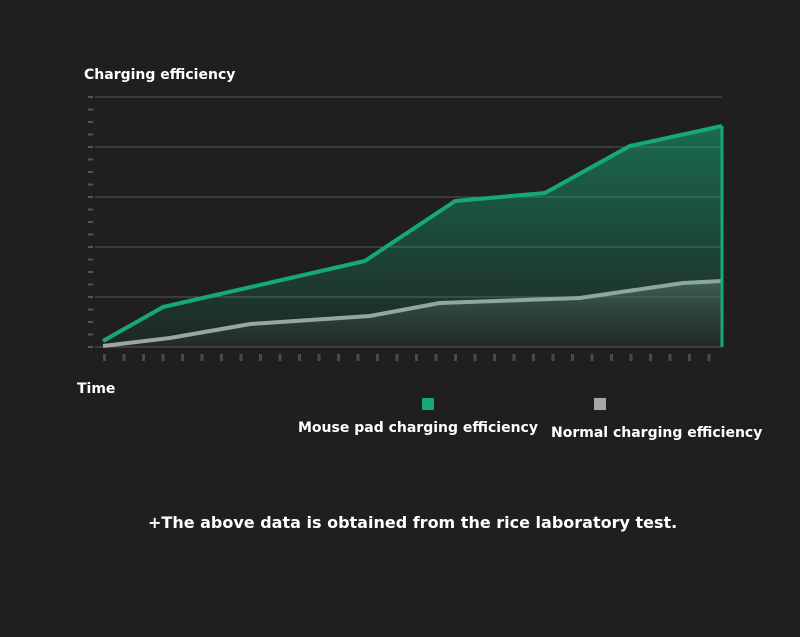 This screenshot has width=800, height=637. I want to click on y-axis-title: Charging efficiency, so click(159, 75).